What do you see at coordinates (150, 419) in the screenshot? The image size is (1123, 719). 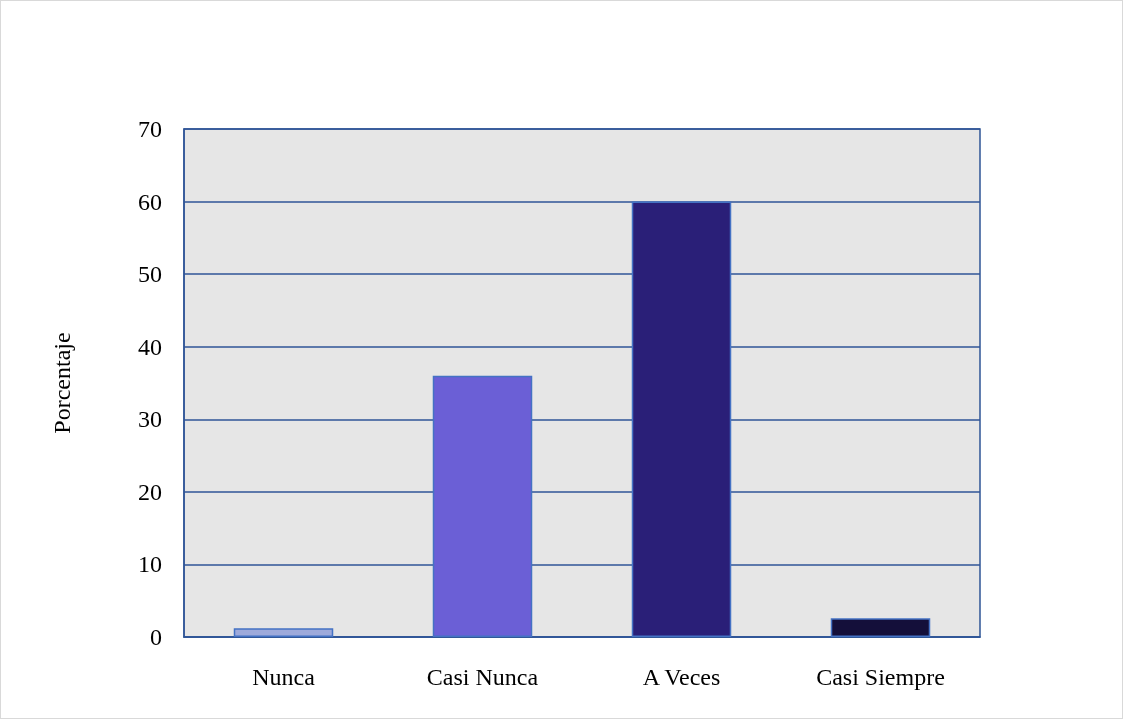 I see `y-tick-label: 30` at bounding box center [150, 419].